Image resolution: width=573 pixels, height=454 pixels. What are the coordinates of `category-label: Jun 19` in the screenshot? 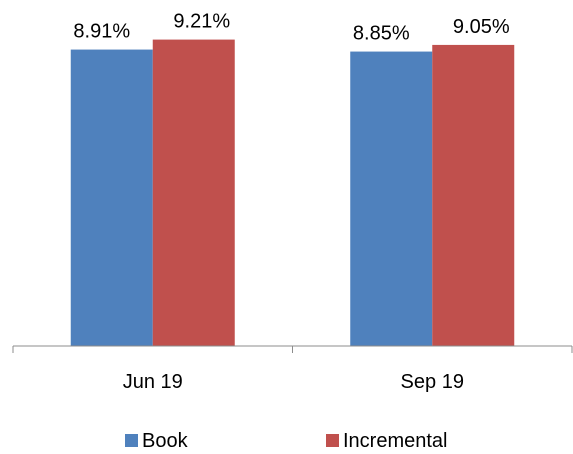 It's located at (153, 382).